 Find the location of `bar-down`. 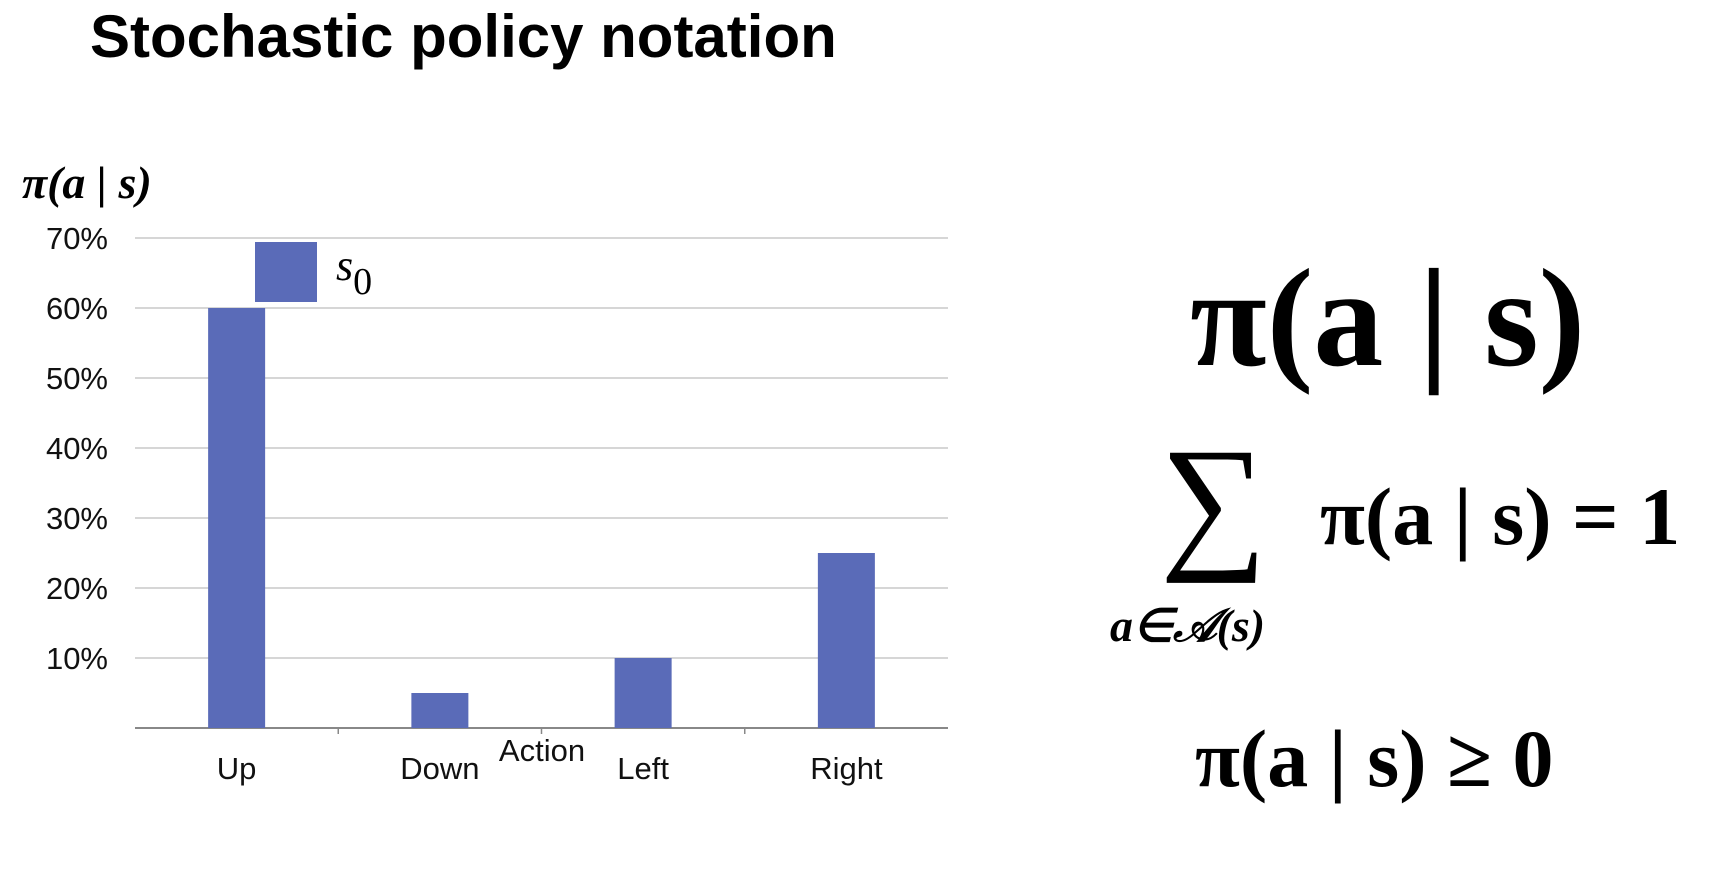

bar-down is located at coordinates (440, 710).